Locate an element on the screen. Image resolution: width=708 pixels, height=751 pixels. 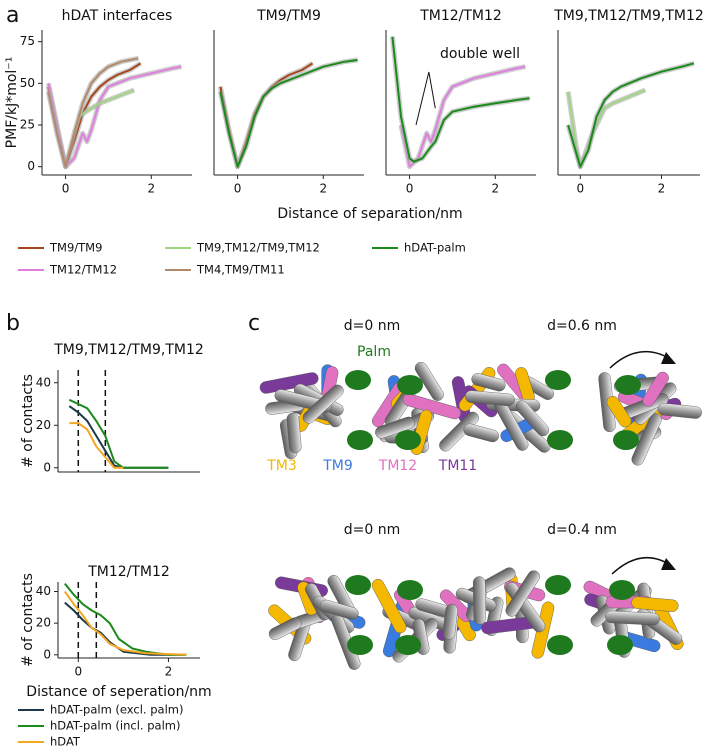
panel-label: b is located at coordinates (13, 323).